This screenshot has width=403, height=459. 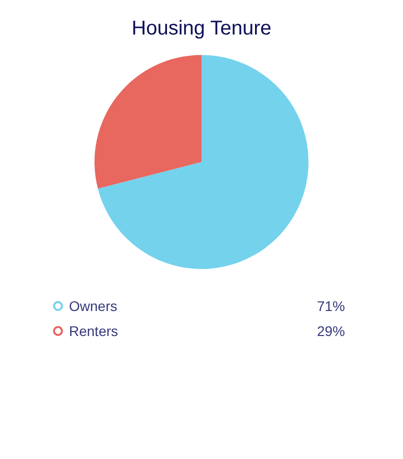 I want to click on legend-label: Renters, so click(x=94, y=330).